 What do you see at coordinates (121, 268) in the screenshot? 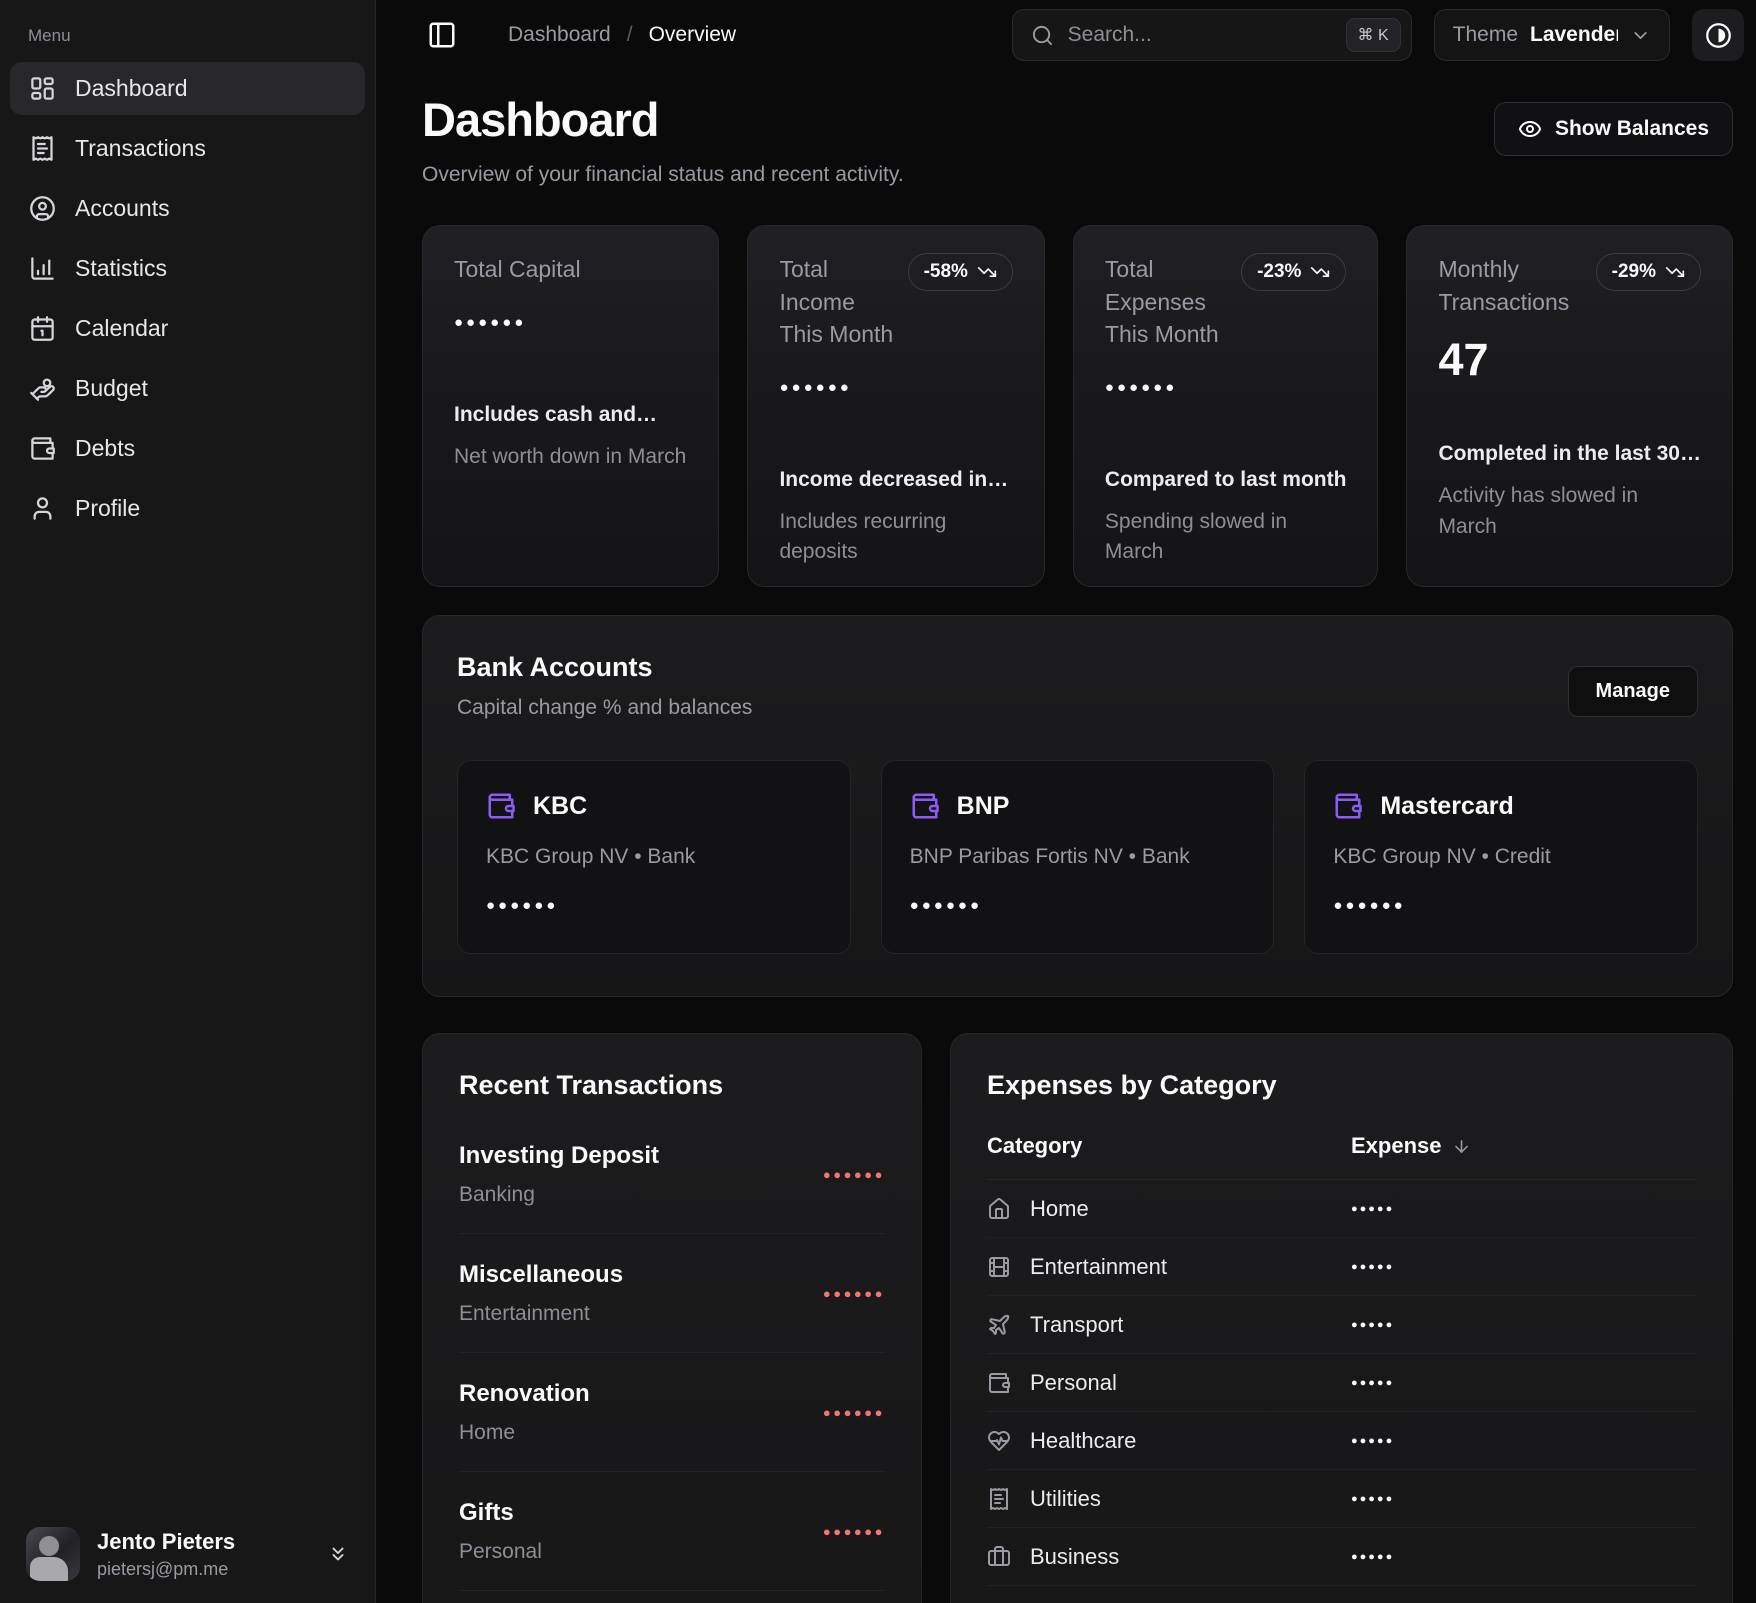
I see `sidebar-item-label: Statistics` at bounding box center [121, 268].